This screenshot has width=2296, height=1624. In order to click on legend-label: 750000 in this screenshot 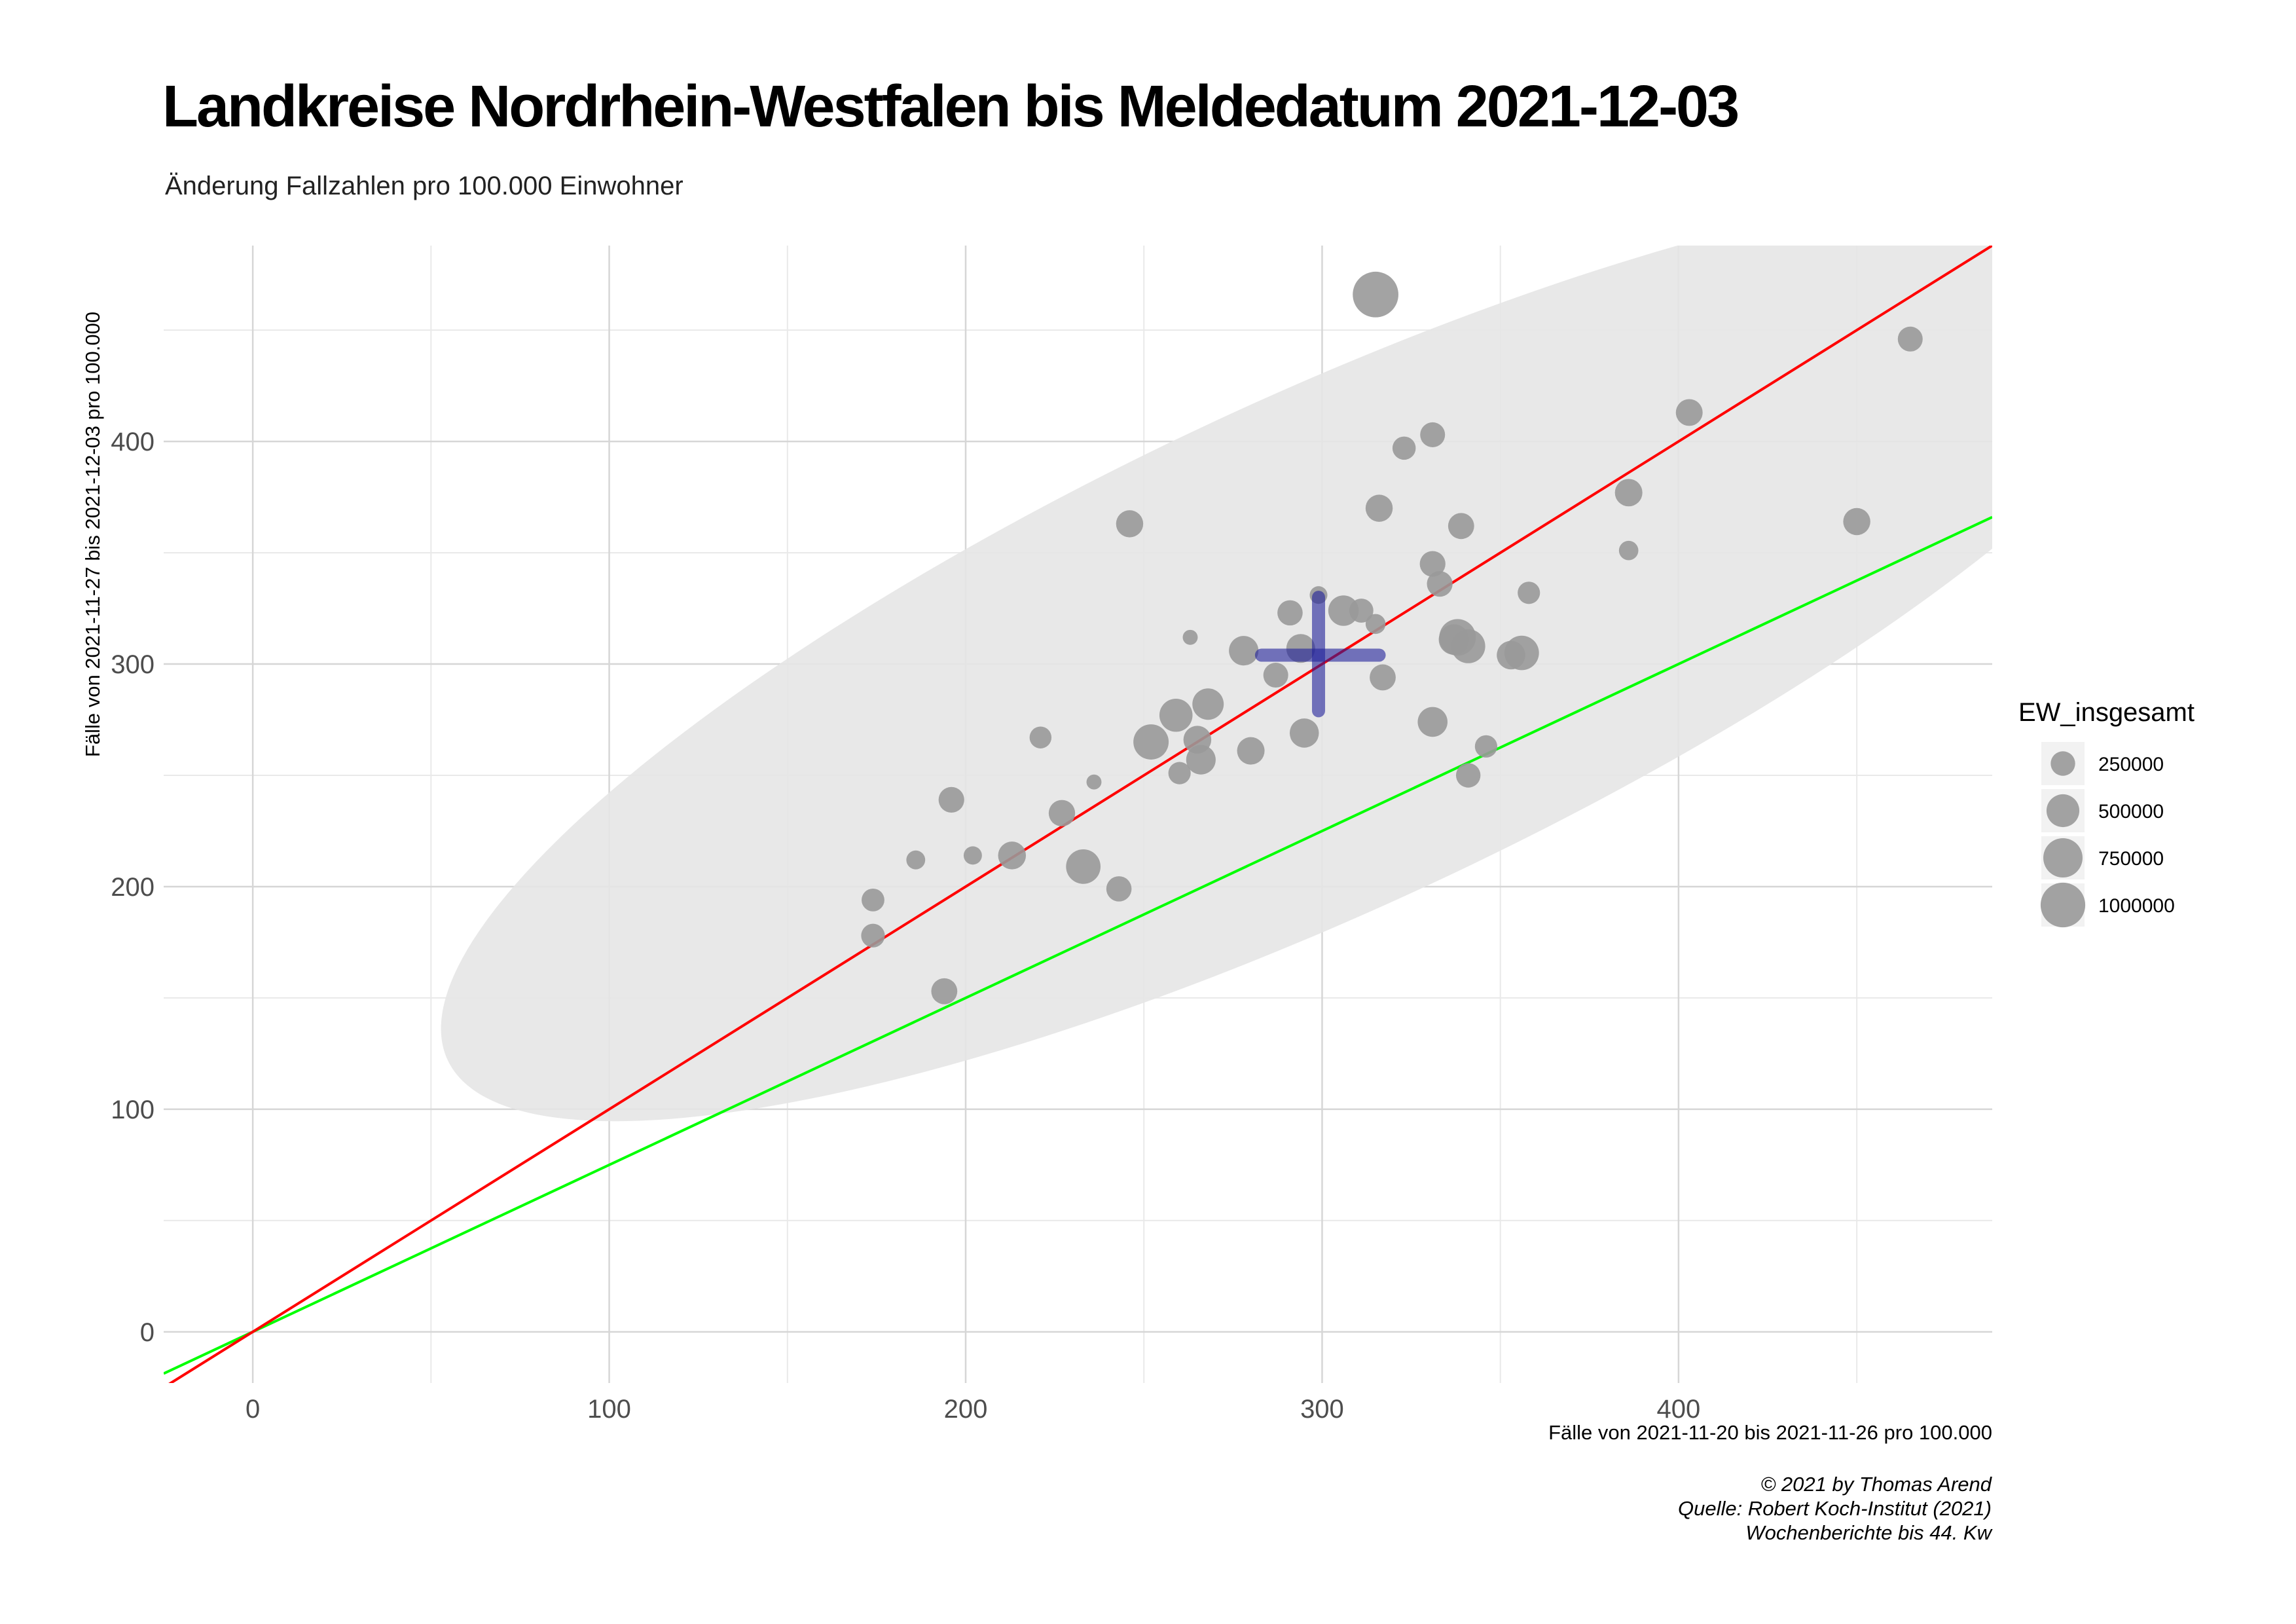, I will do `click(2131, 859)`.